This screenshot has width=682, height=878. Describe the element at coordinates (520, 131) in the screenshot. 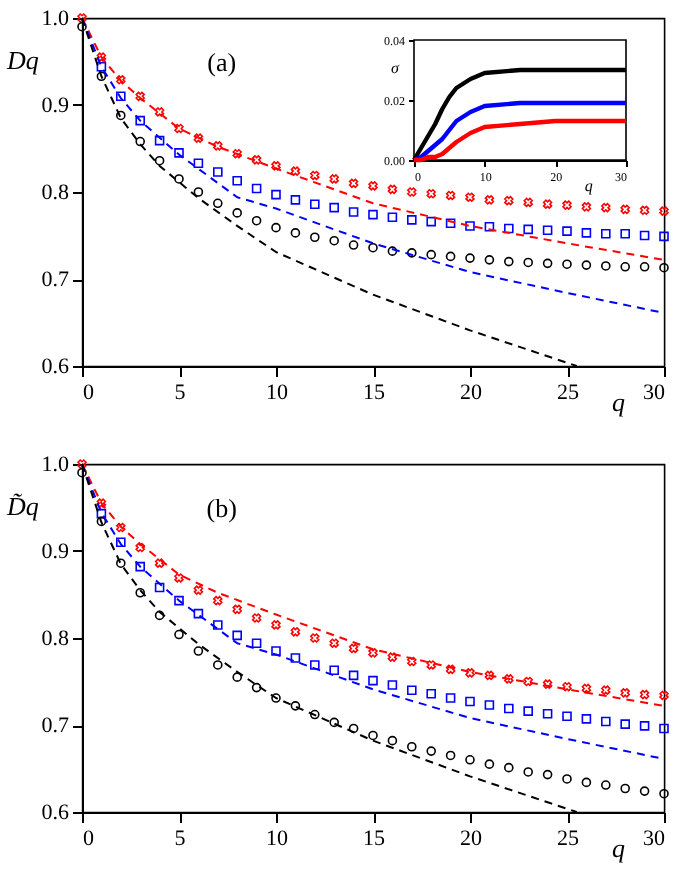

I see `line-series` at that location.